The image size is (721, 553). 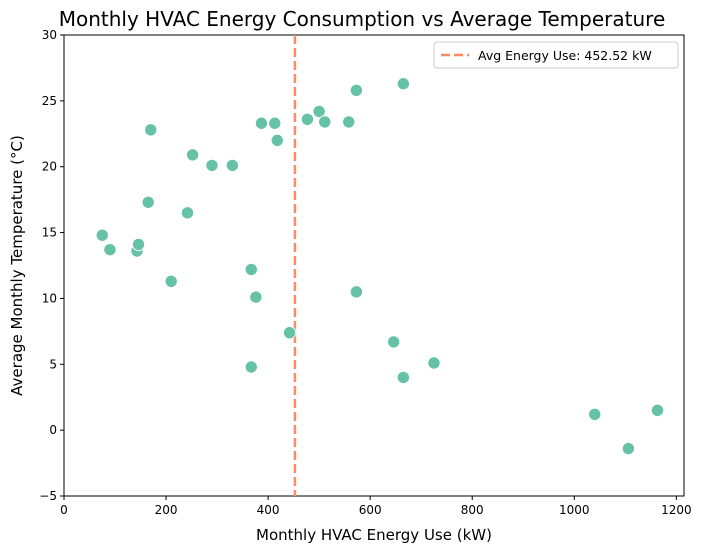 I want to click on x-tick-label: 400, so click(x=268, y=510).